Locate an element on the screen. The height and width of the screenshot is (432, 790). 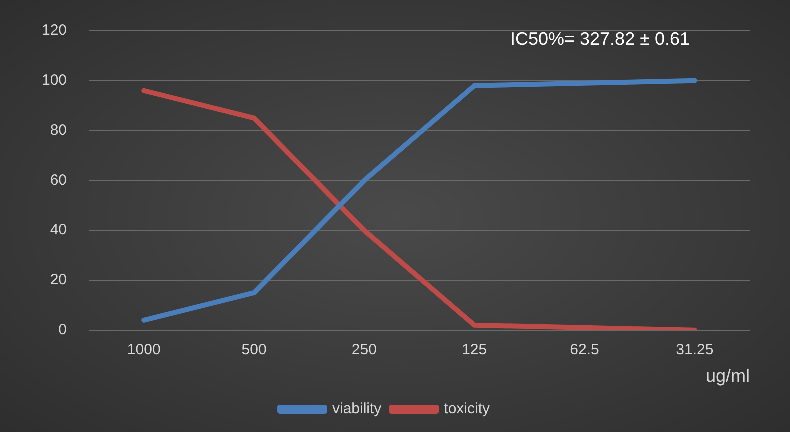
legend-label: toxicity is located at coordinates (467, 409).